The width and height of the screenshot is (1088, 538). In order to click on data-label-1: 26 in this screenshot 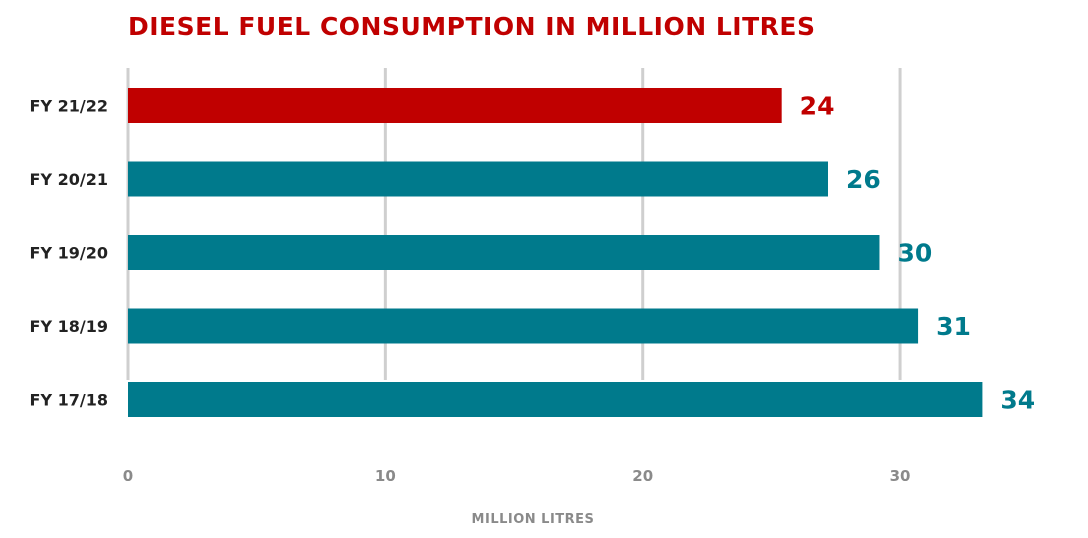, I will do `click(863, 179)`.